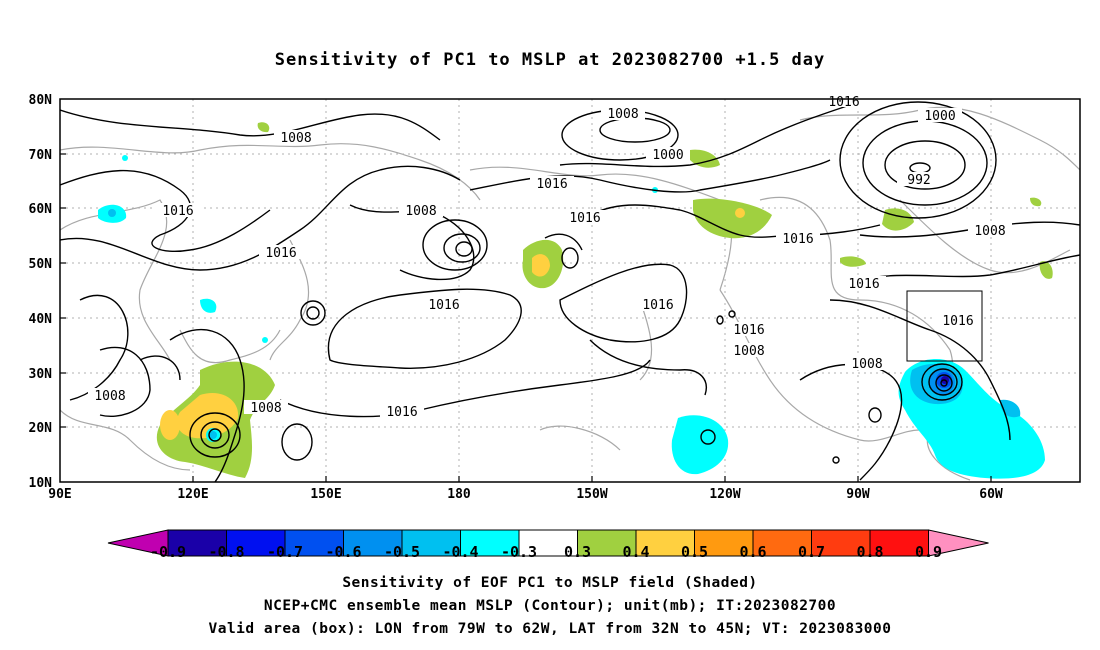  I want to click on lon-label: 90W, so click(858, 494).